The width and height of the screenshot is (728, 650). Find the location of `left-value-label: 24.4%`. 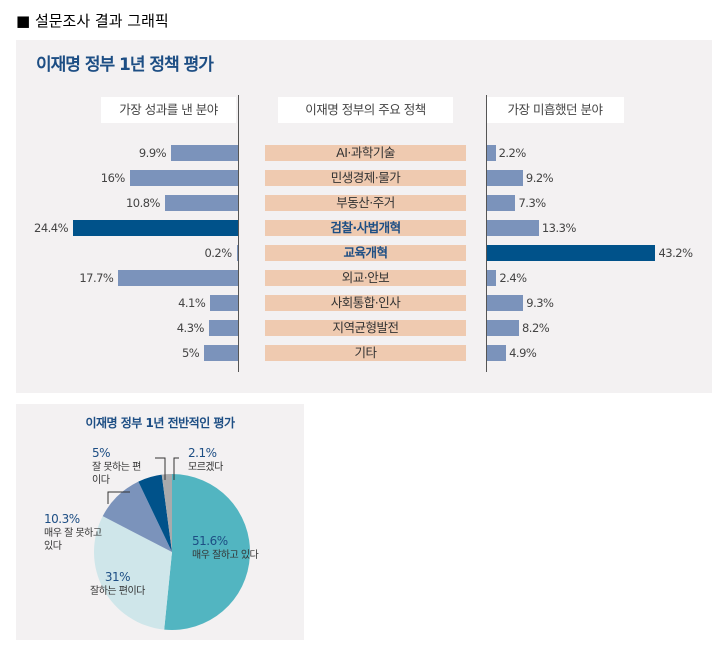

left-value-label: 24.4% is located at coordinates (51, 228).